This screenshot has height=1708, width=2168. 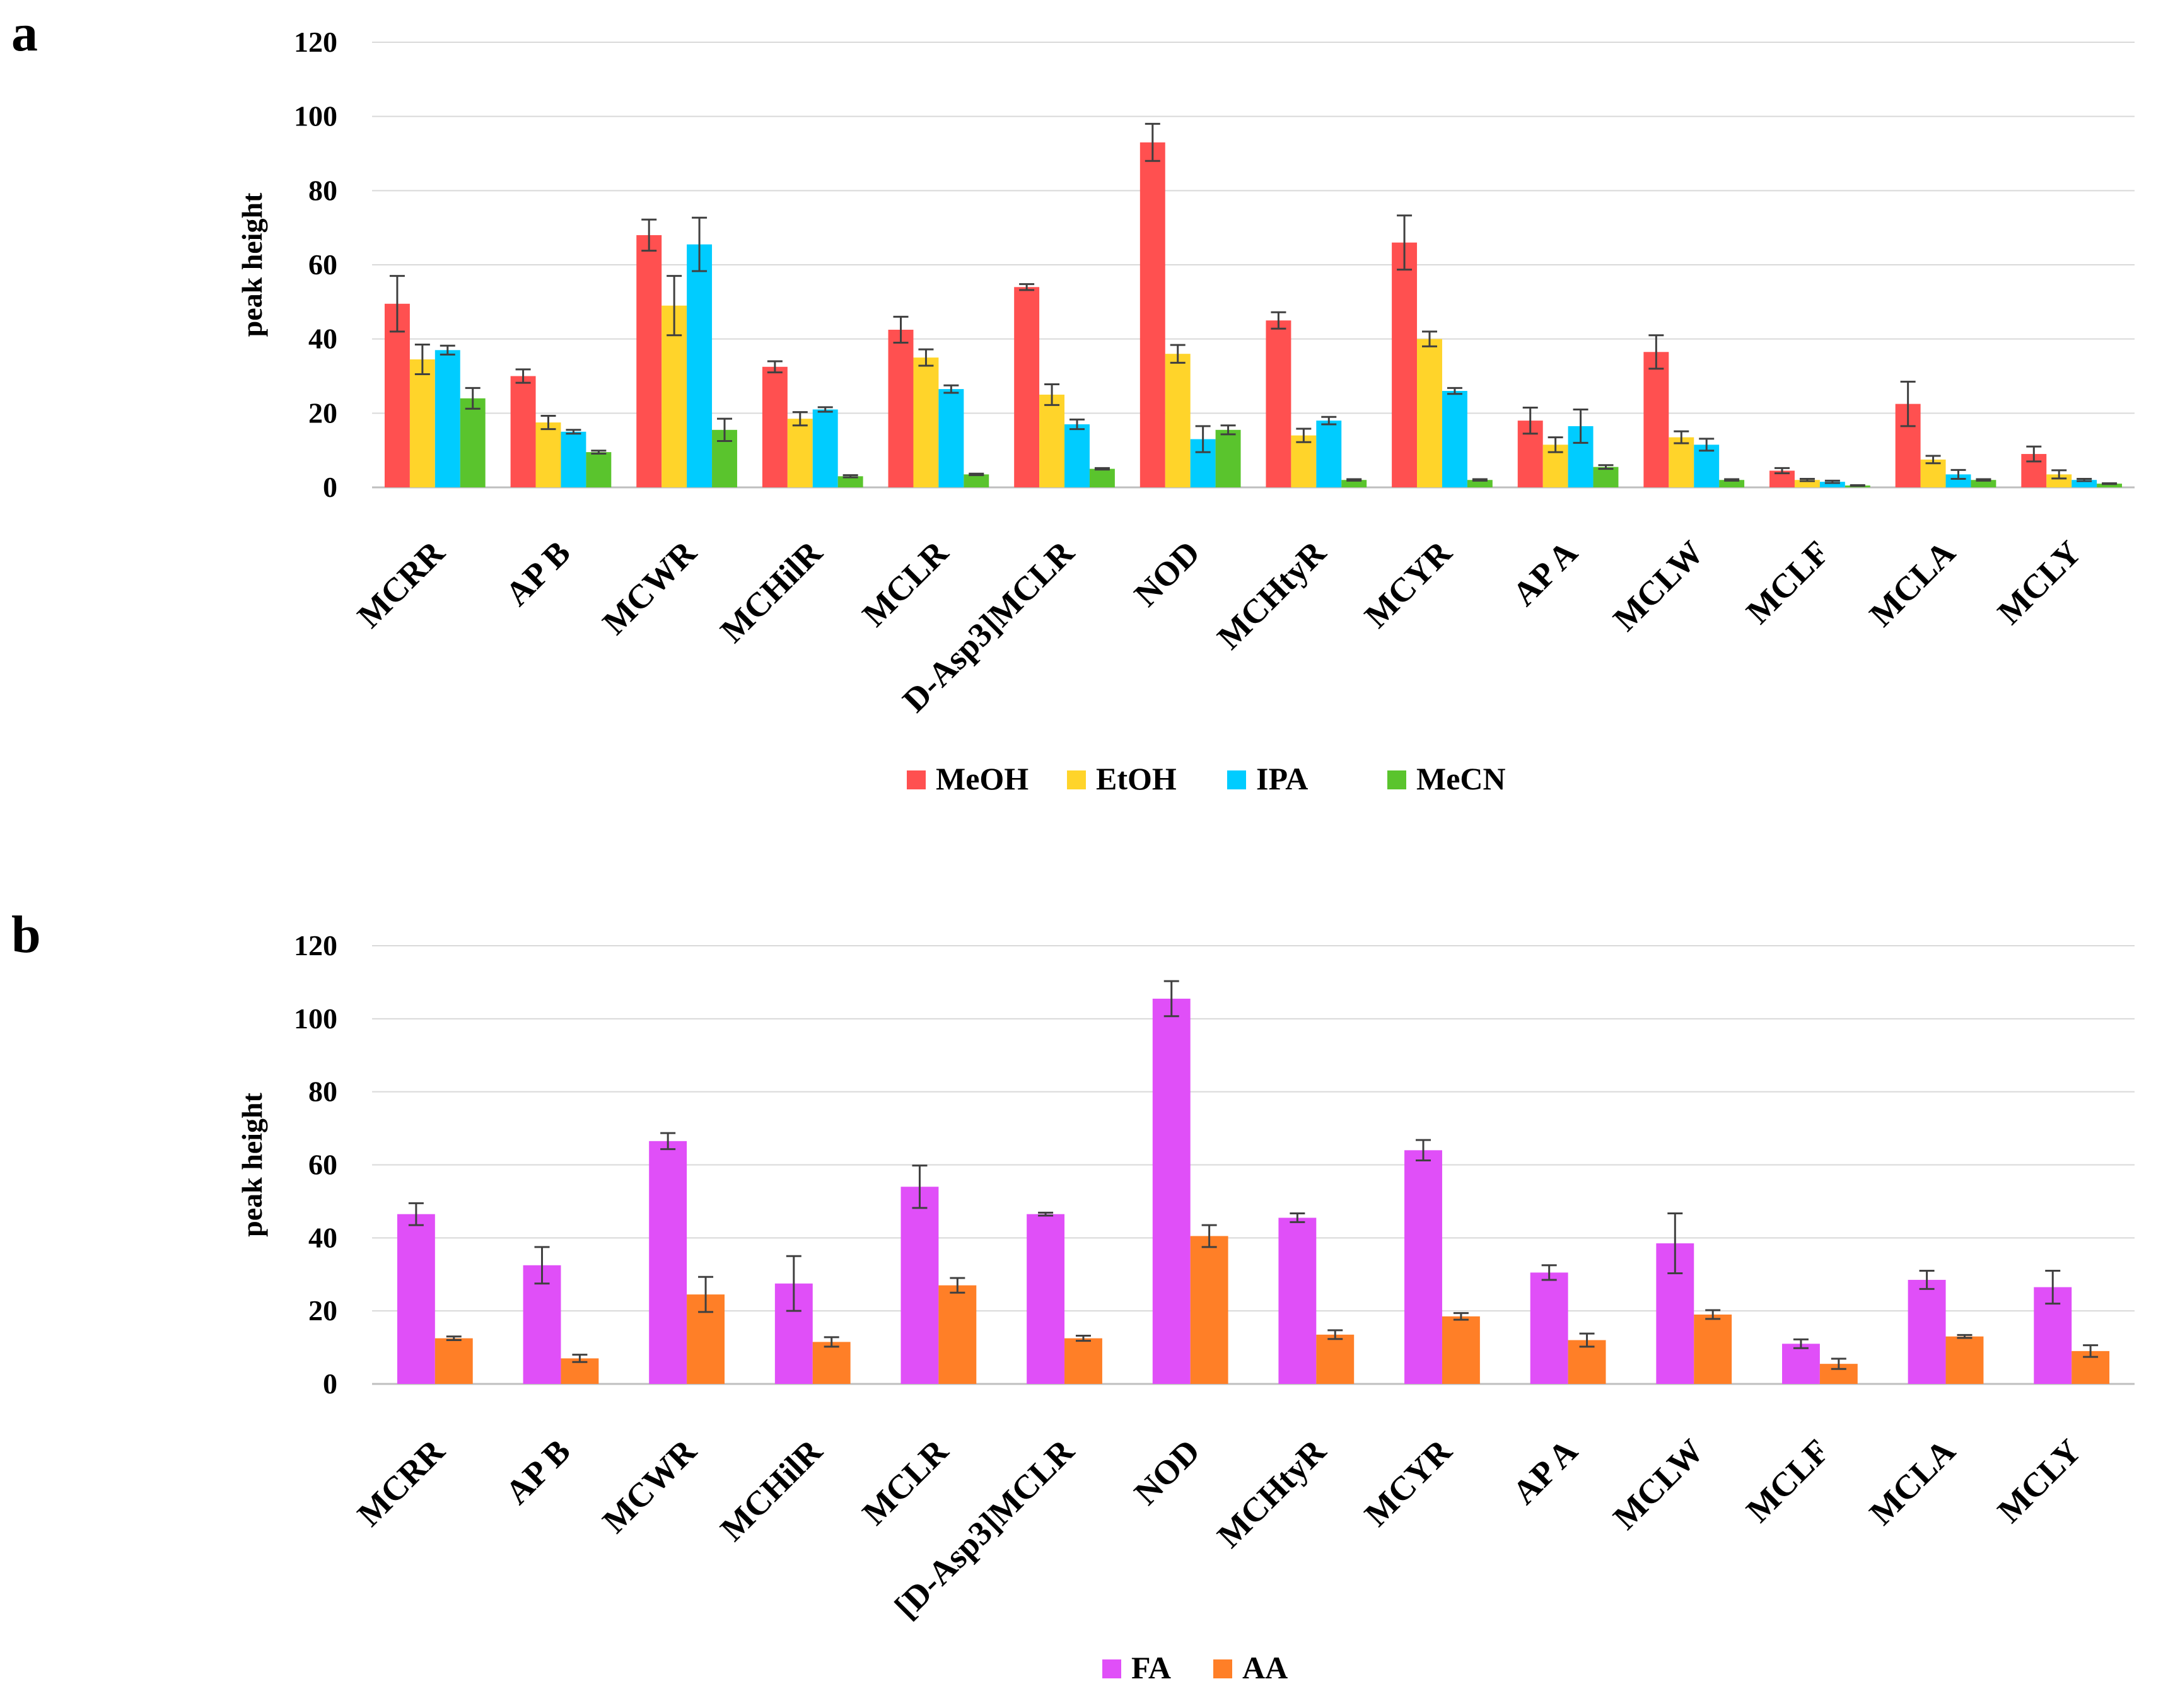 I want to click on legend-label: EtOH, so click(x=1136, y=778).